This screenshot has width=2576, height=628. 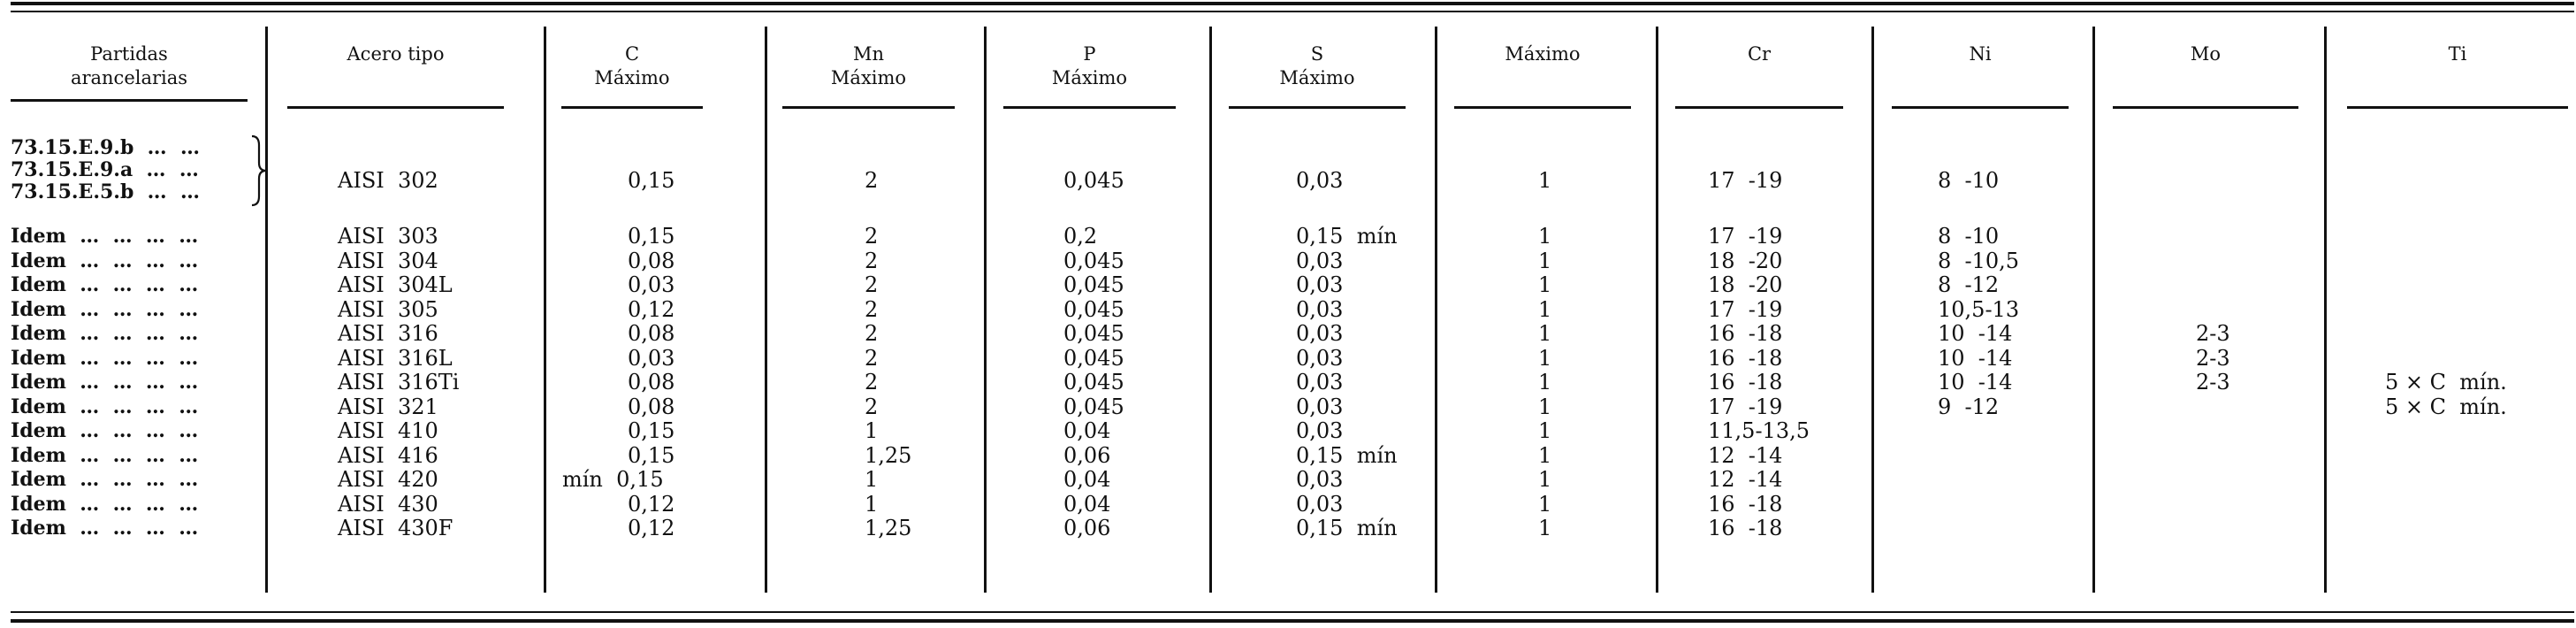 What do you see at coordinates (1292, 4) in the screenshot?
I see `top-rule-outer` at bounding box center [1292, 4].